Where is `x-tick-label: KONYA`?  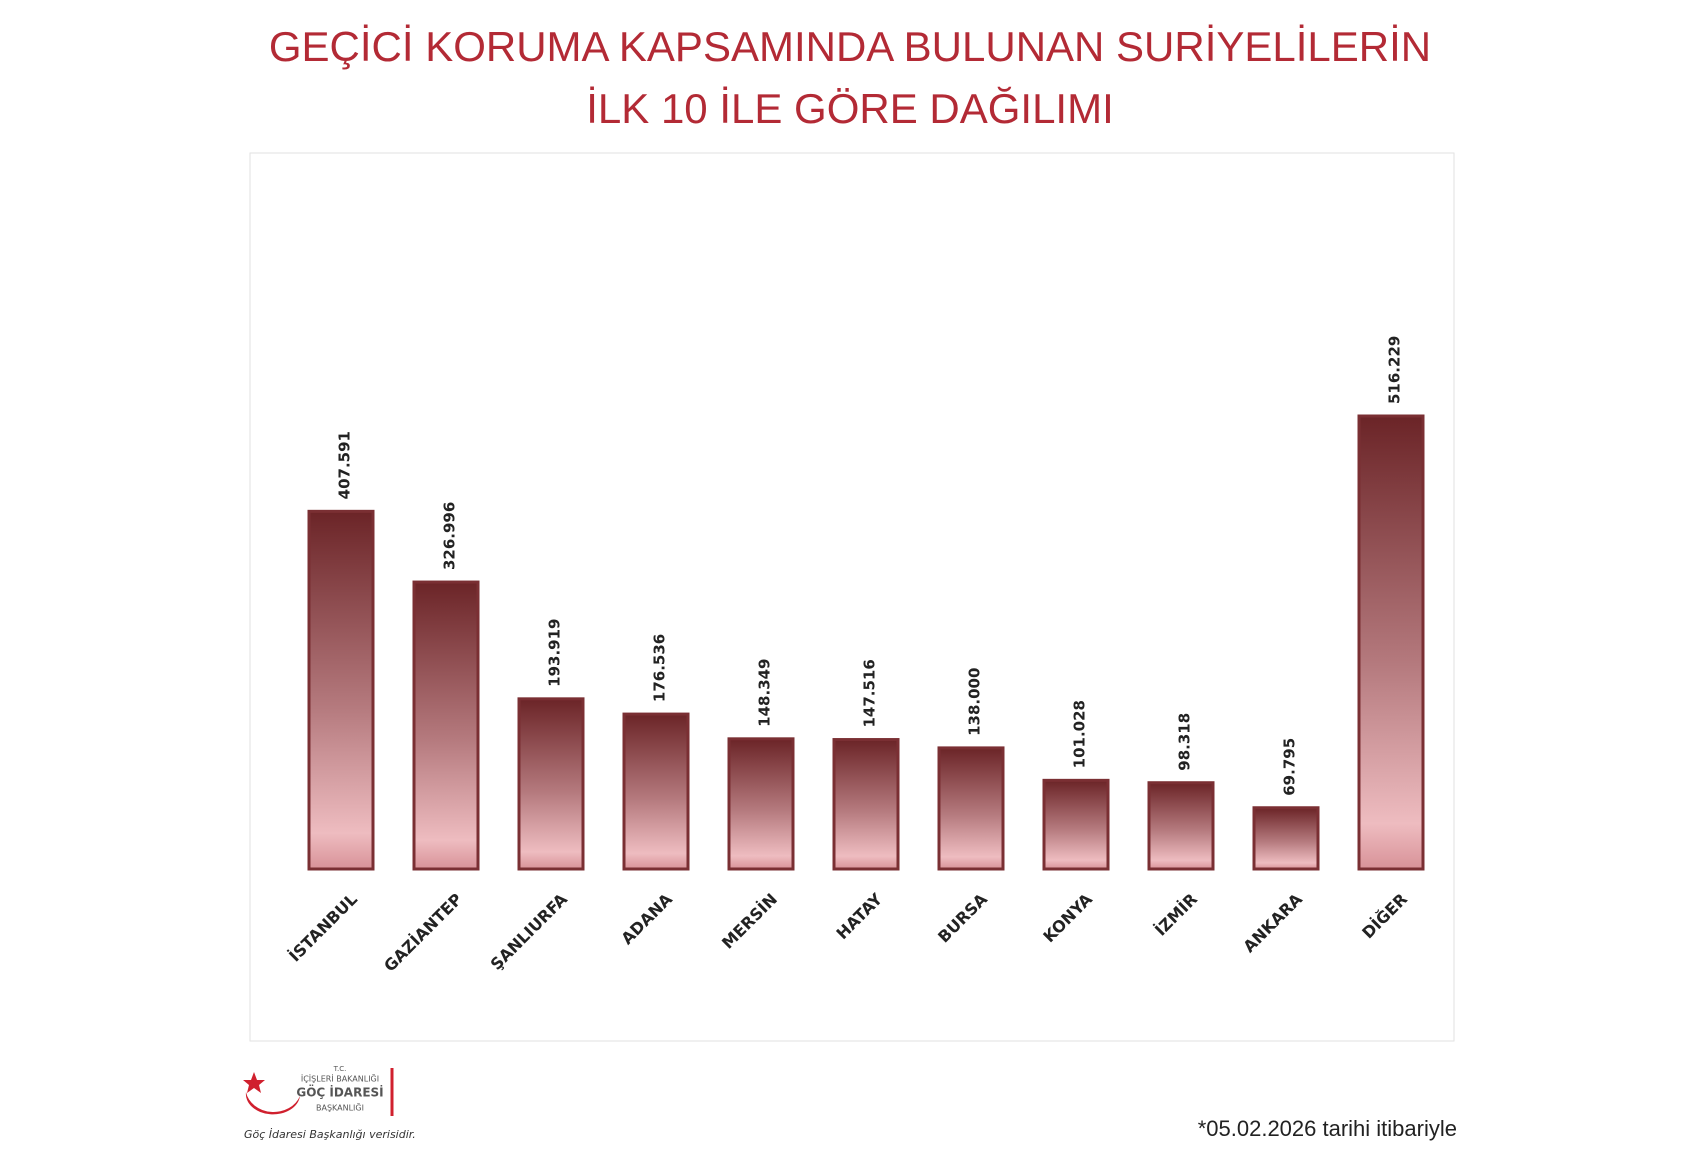 x-tick-label: KONYA is located at coordinates (1067, 917).